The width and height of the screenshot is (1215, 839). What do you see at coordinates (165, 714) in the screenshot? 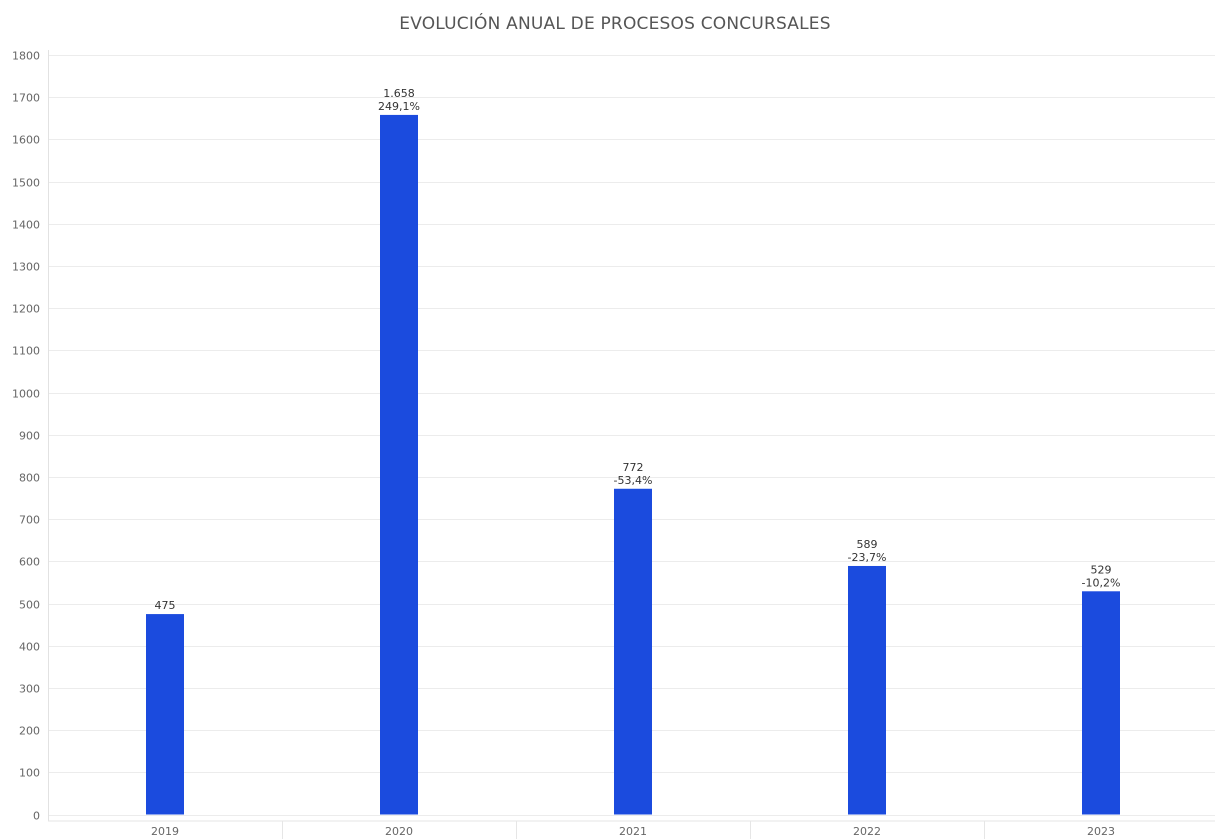
I see `bar-2019` at bounding box center [165, 714].